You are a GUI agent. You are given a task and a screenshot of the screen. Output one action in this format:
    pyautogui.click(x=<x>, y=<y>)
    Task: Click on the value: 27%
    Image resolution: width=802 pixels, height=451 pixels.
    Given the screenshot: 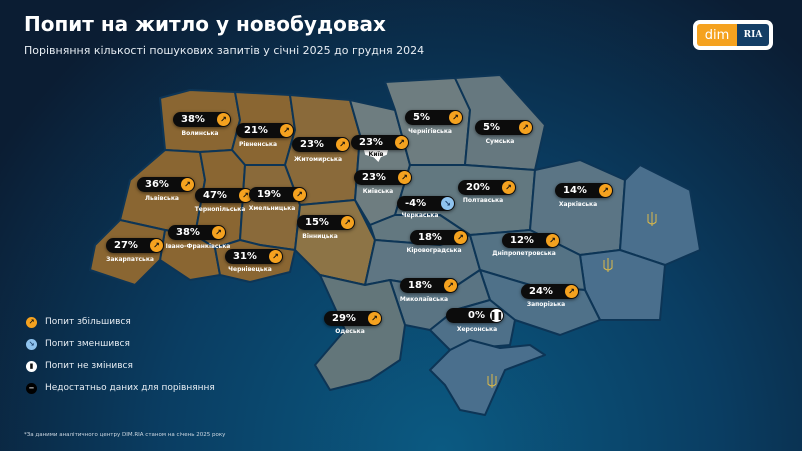 What is the action you would take?
    pyautogui.click(x=126, y=245)
    